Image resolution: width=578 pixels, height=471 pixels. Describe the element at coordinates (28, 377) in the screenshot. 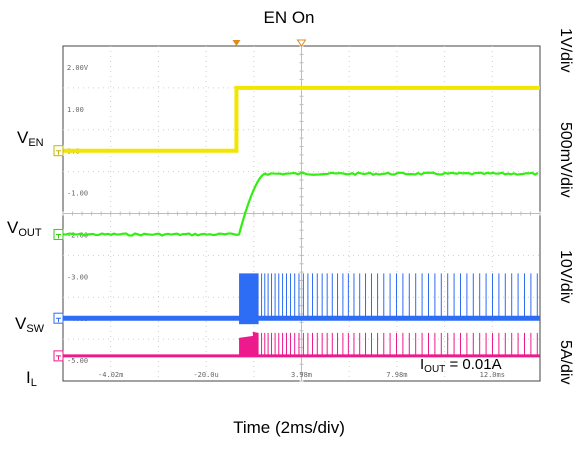

I see `series-label-l-main: I` at that location.